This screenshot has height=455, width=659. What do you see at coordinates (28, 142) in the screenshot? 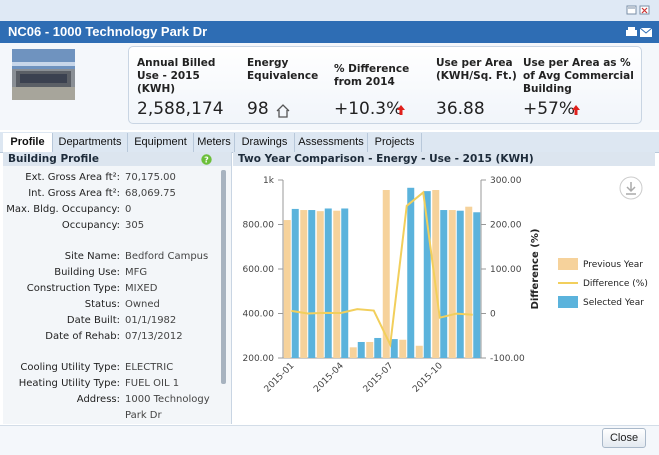
I see `tab: Profile` at bounding box center [28, 142].